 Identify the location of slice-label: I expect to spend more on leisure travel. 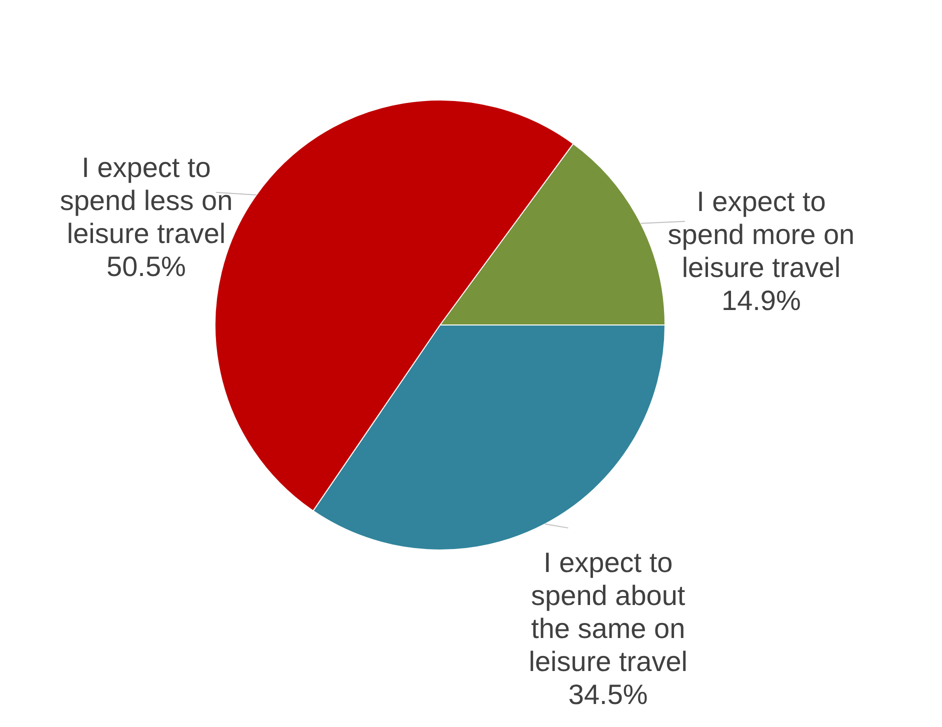
(761, 235).